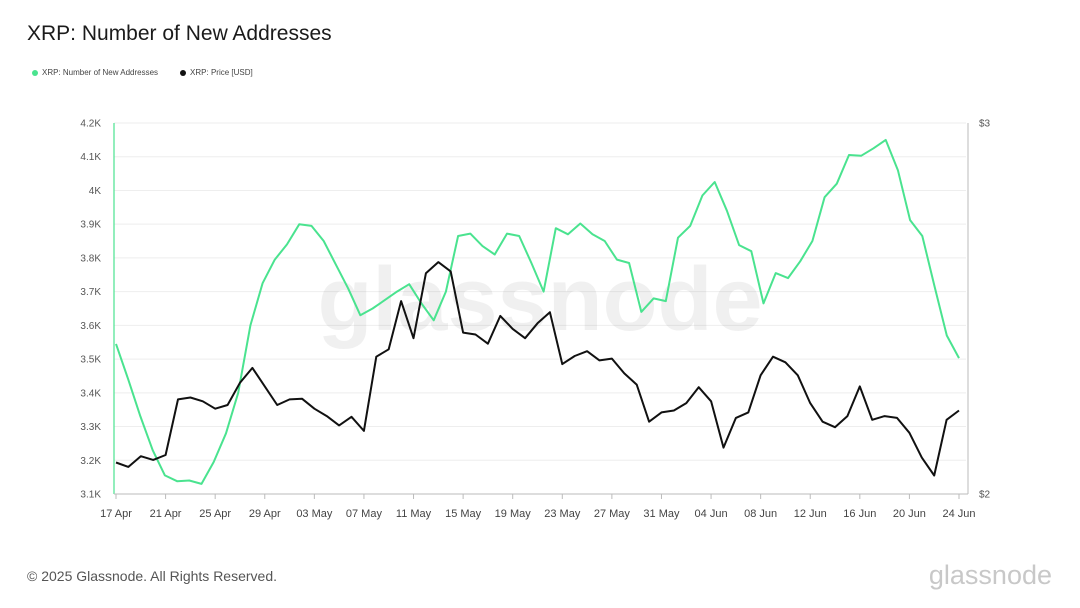  What do you see at coordinates (183, 72) in the screenshot?
I see `legend-dot-price` at bounding box center [183, 72].